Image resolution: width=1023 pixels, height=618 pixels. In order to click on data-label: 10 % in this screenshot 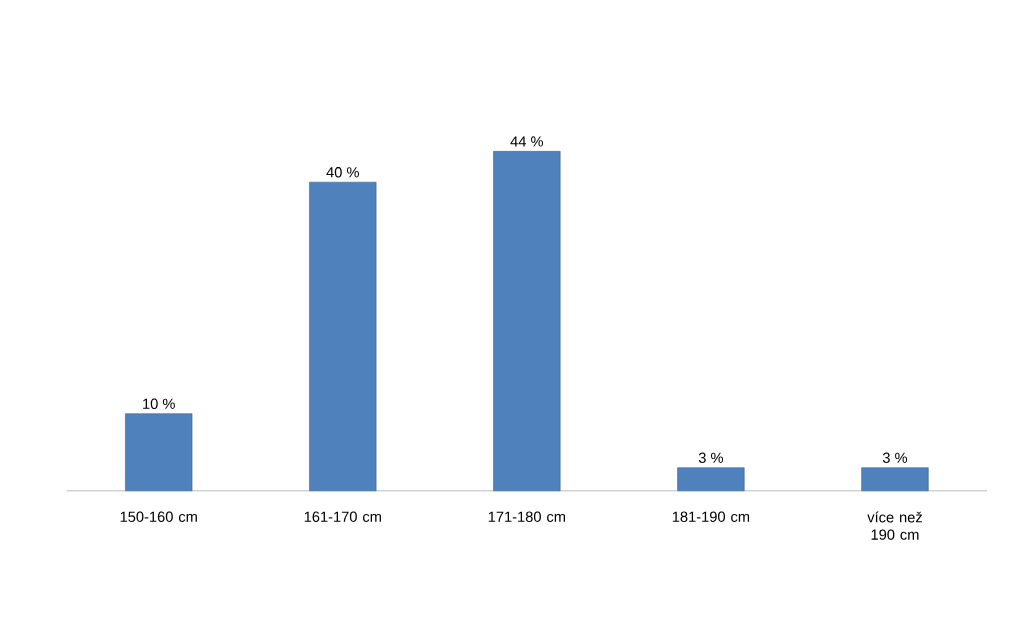, I will do `click(159, 404)`.